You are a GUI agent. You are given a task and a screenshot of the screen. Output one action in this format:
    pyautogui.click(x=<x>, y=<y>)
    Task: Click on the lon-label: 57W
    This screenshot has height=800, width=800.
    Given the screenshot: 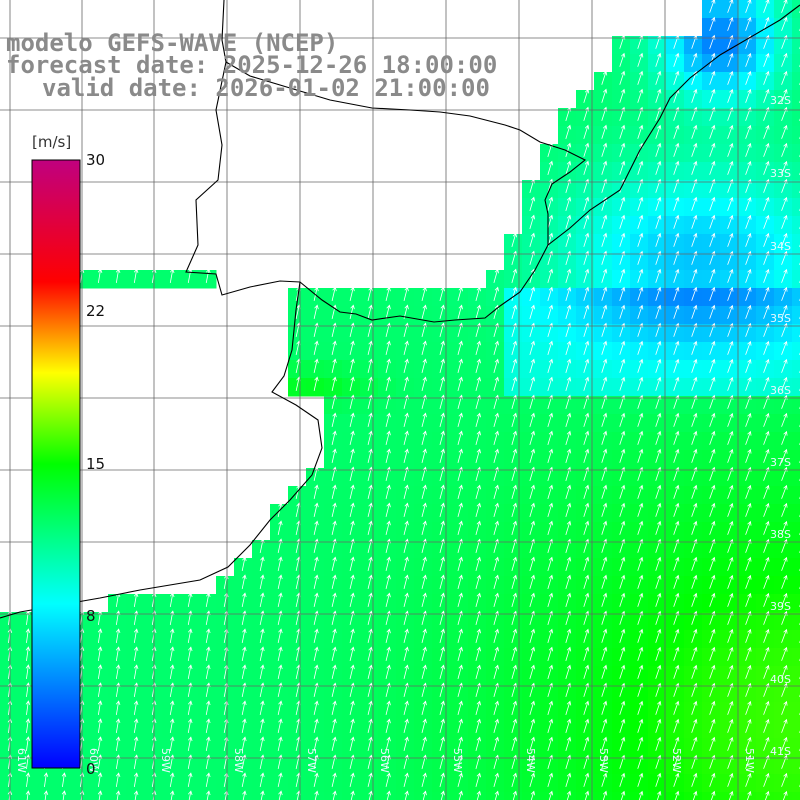 What is the action you would take?
    pyautogui.click(x=311, y=760)
    